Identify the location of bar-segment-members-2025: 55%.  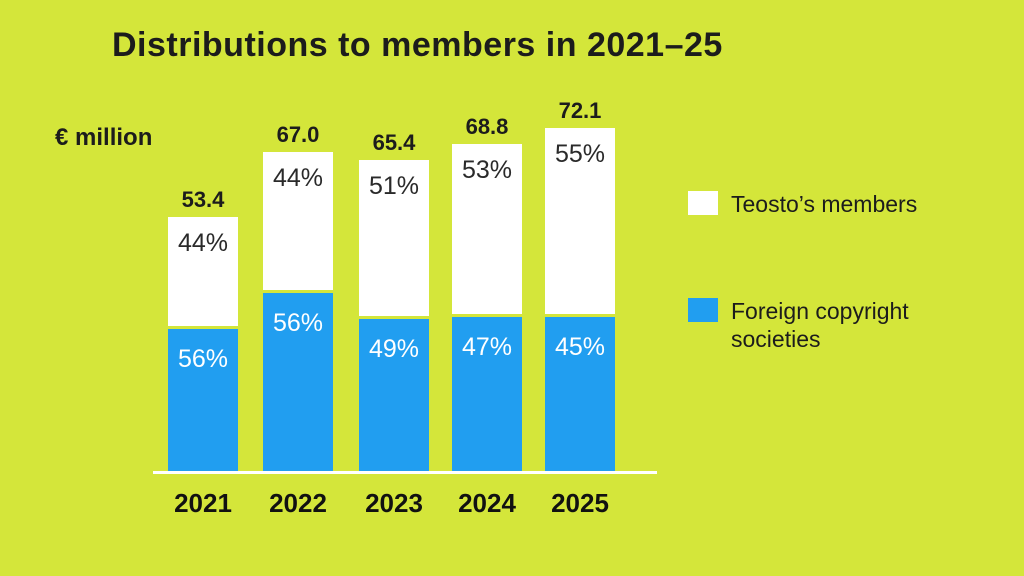
(580, 221).